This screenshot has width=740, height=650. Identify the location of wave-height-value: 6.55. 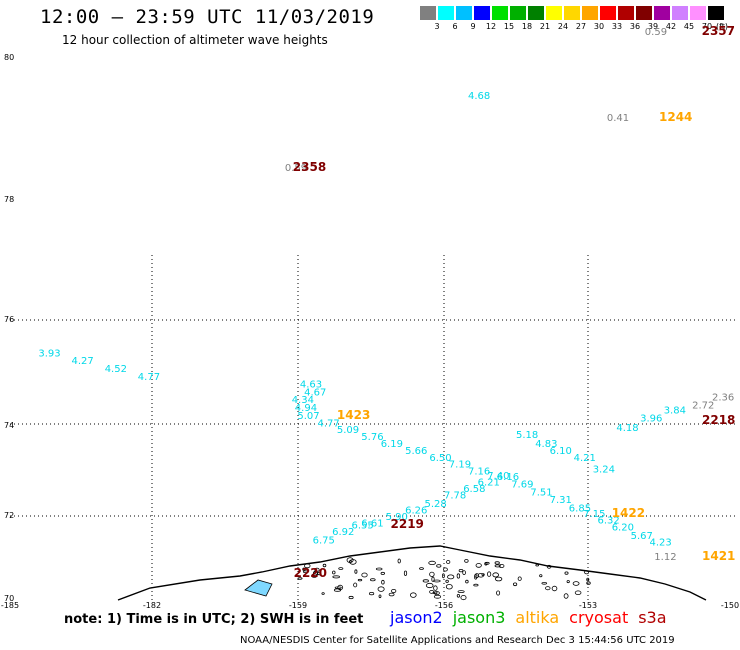
(363, 526).